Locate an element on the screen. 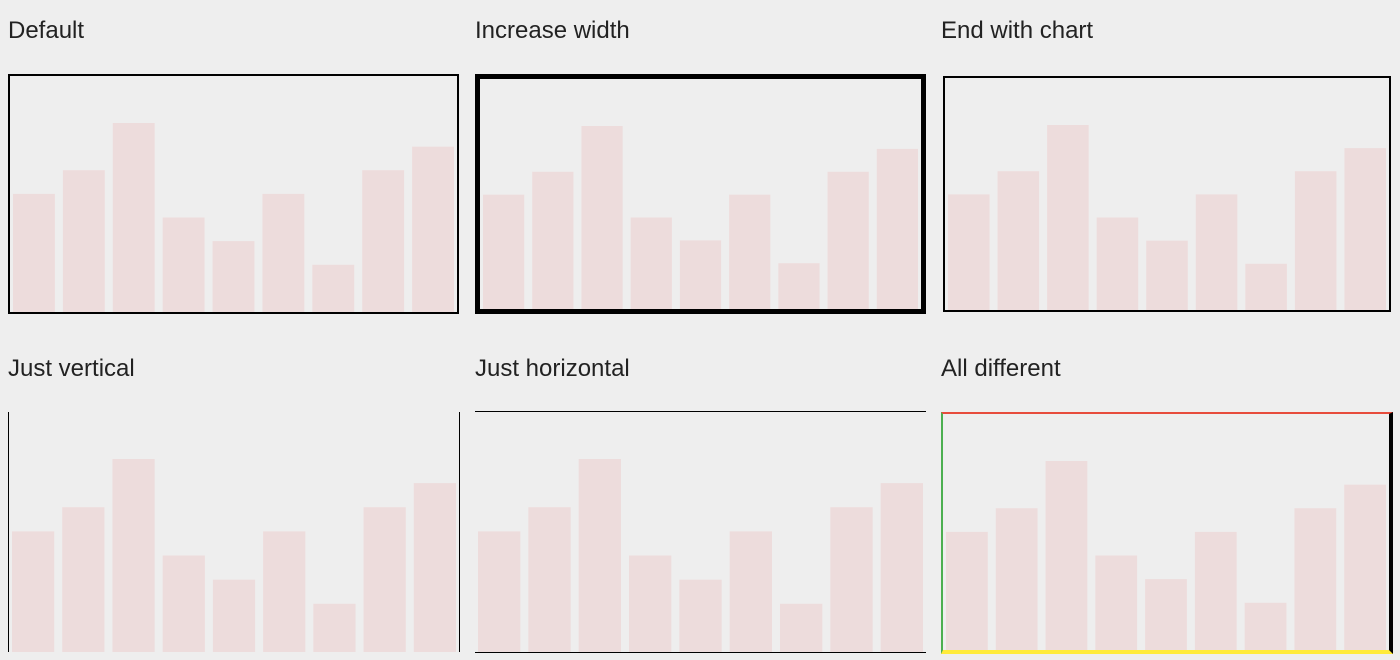 The width and height of the screenshot is (1400, 660). panel-title-all-different: All different is located at coordinates (1001, 368).